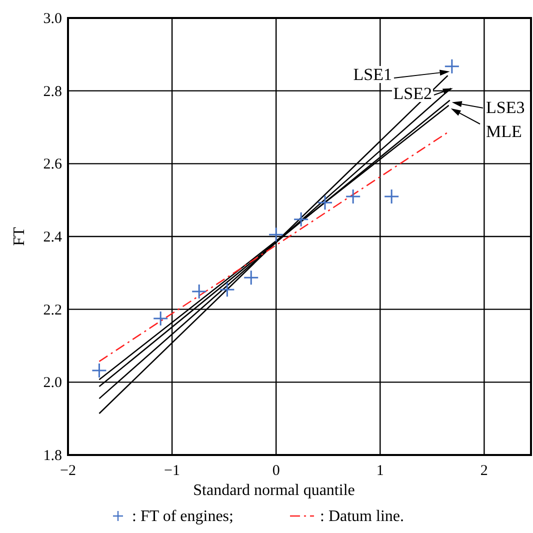  I want to click on x-axis-title: Standard normal quantile, so click(274, 490).